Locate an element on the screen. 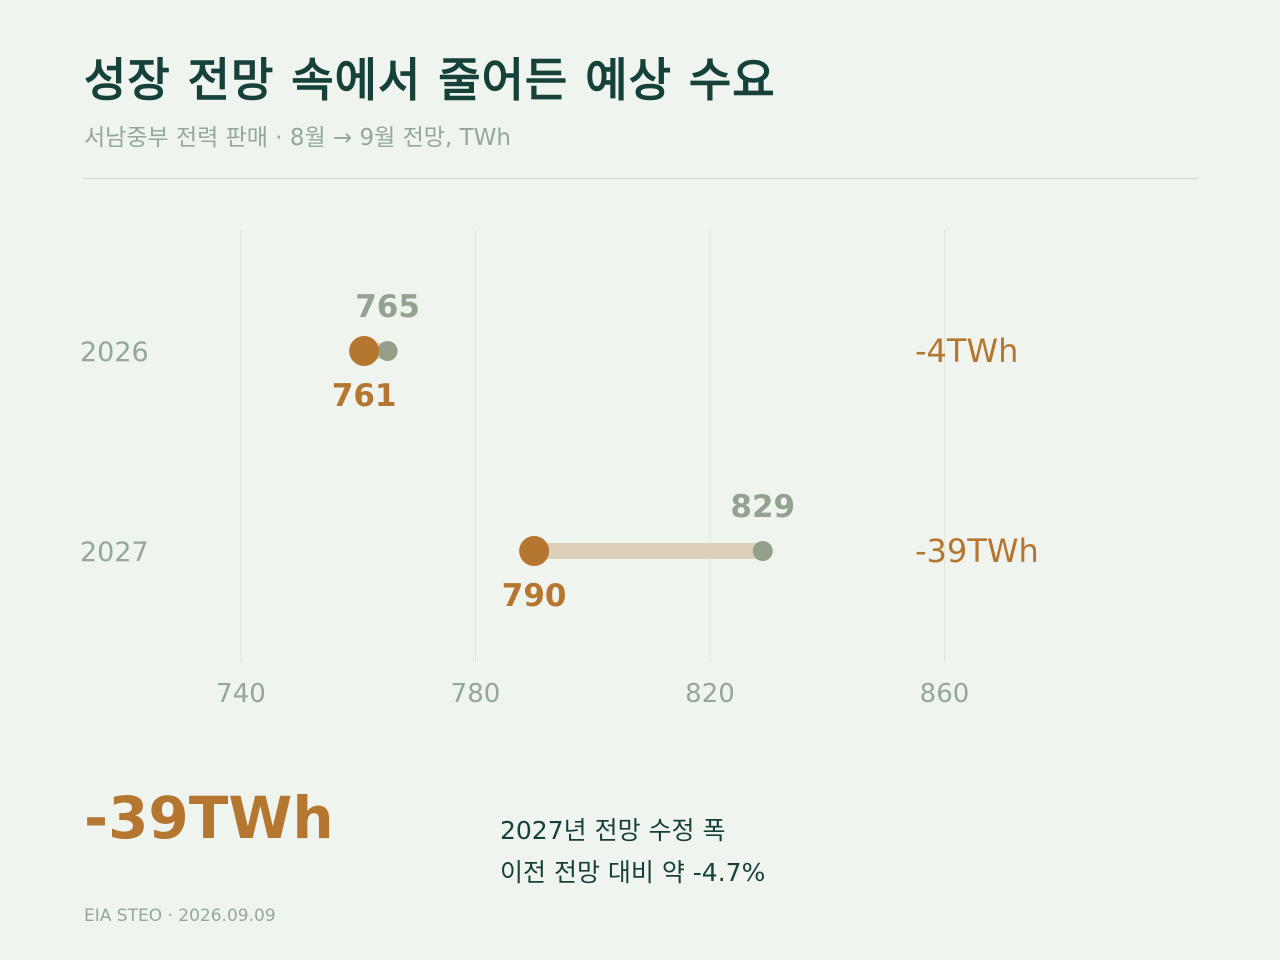 This screenshot has height=960, width=1280. summary-note-line-2: 이전 전망 대비 약 -4.7% is located at coordinates (633, 872).